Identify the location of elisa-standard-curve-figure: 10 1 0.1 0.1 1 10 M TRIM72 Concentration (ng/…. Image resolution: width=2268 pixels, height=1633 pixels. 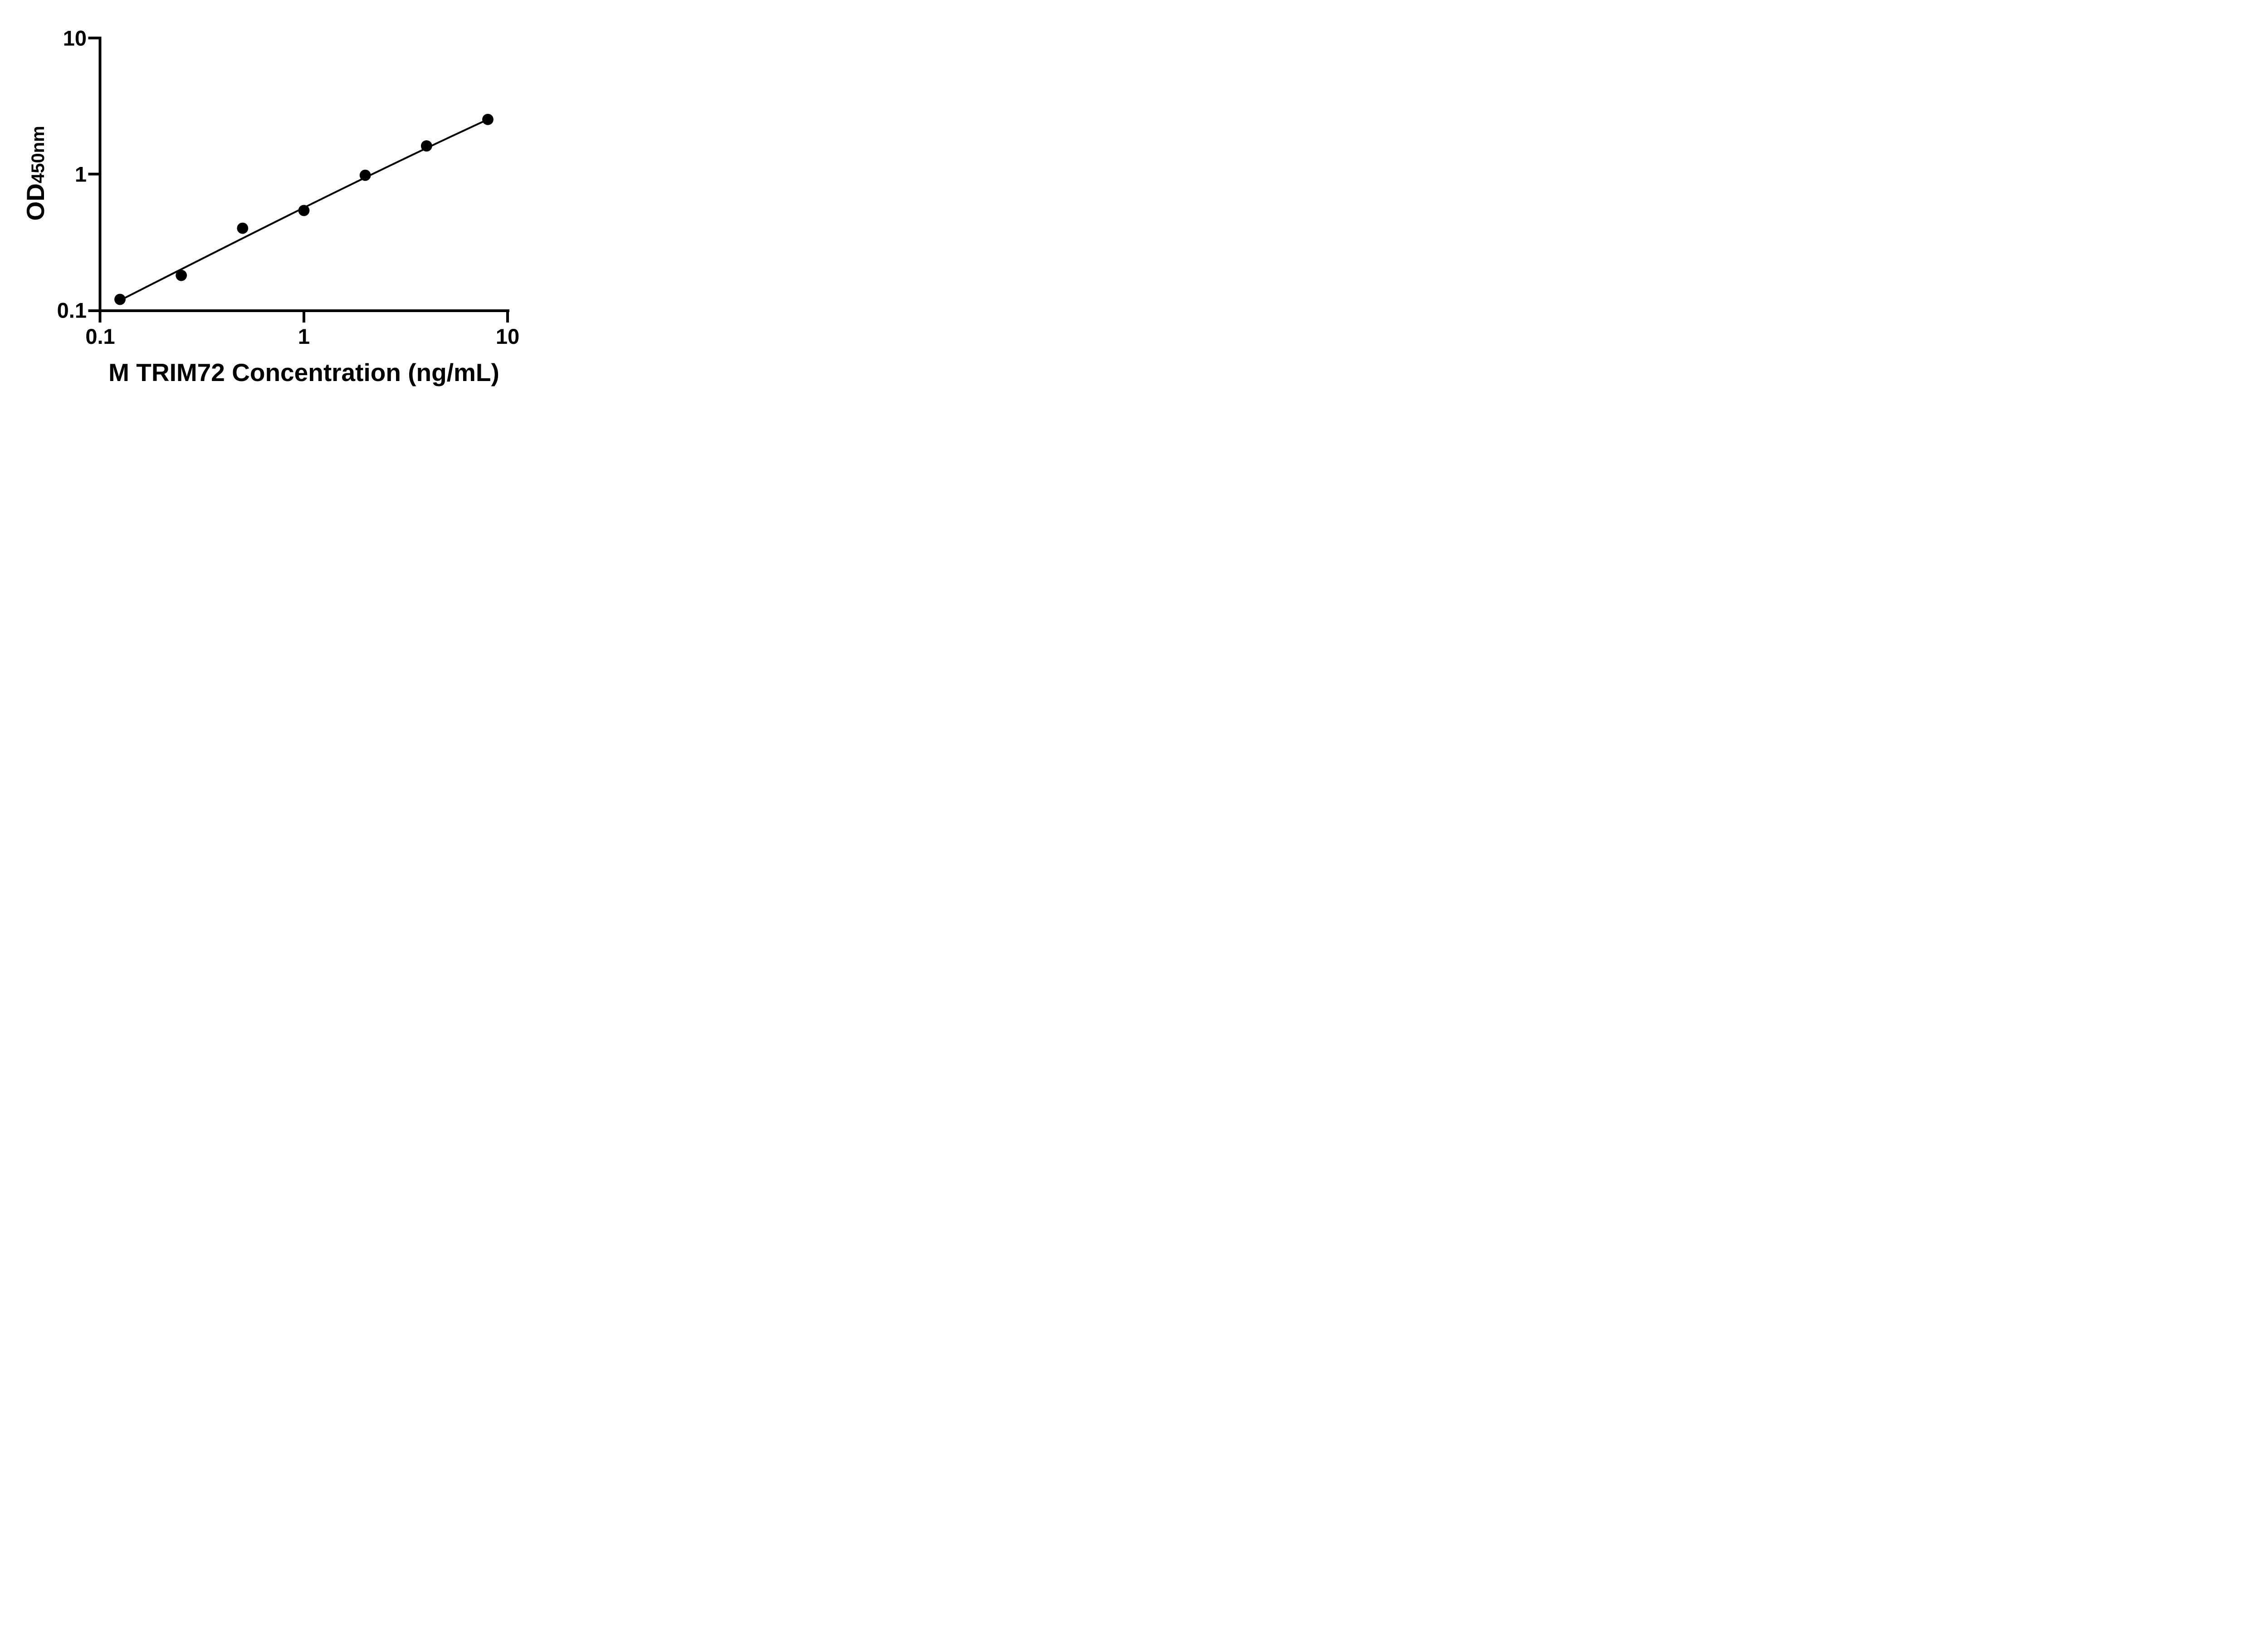
(285, 204).